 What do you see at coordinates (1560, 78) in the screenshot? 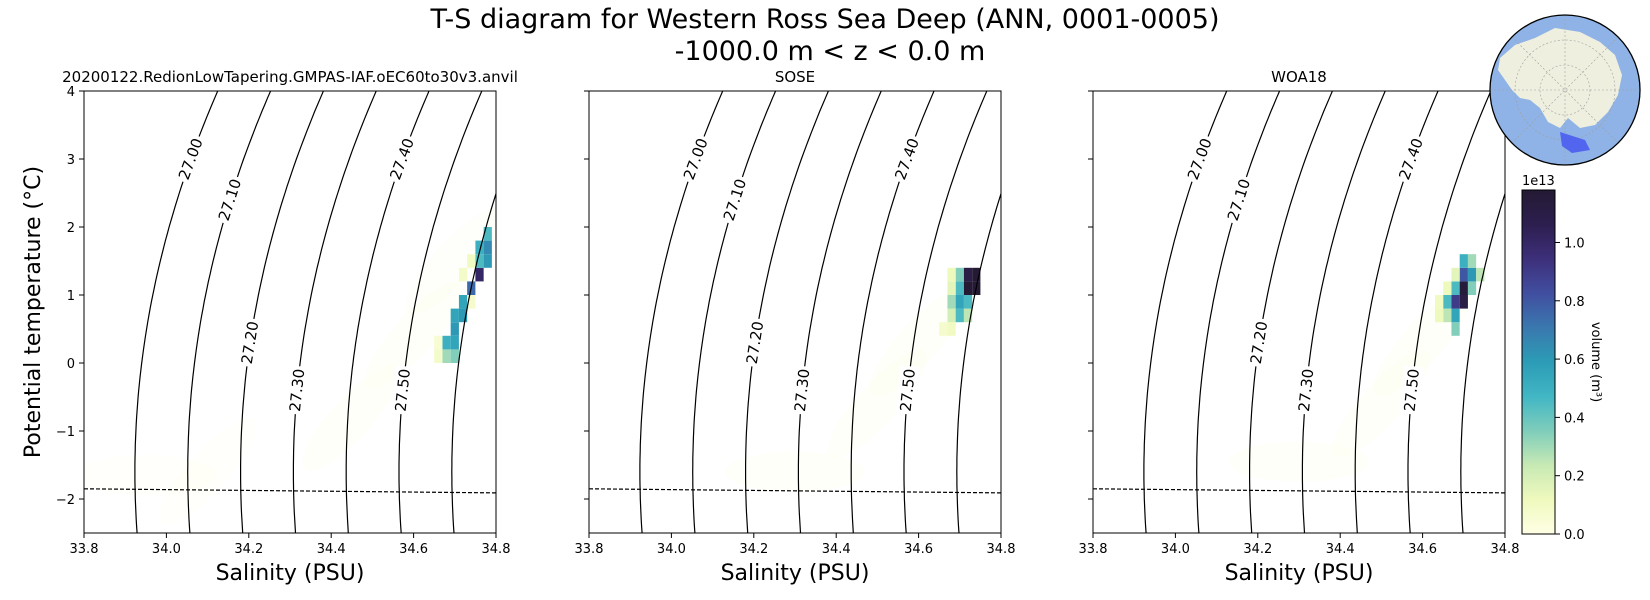
I see `antarctica-landmass` at bounding box center [1560, 78].